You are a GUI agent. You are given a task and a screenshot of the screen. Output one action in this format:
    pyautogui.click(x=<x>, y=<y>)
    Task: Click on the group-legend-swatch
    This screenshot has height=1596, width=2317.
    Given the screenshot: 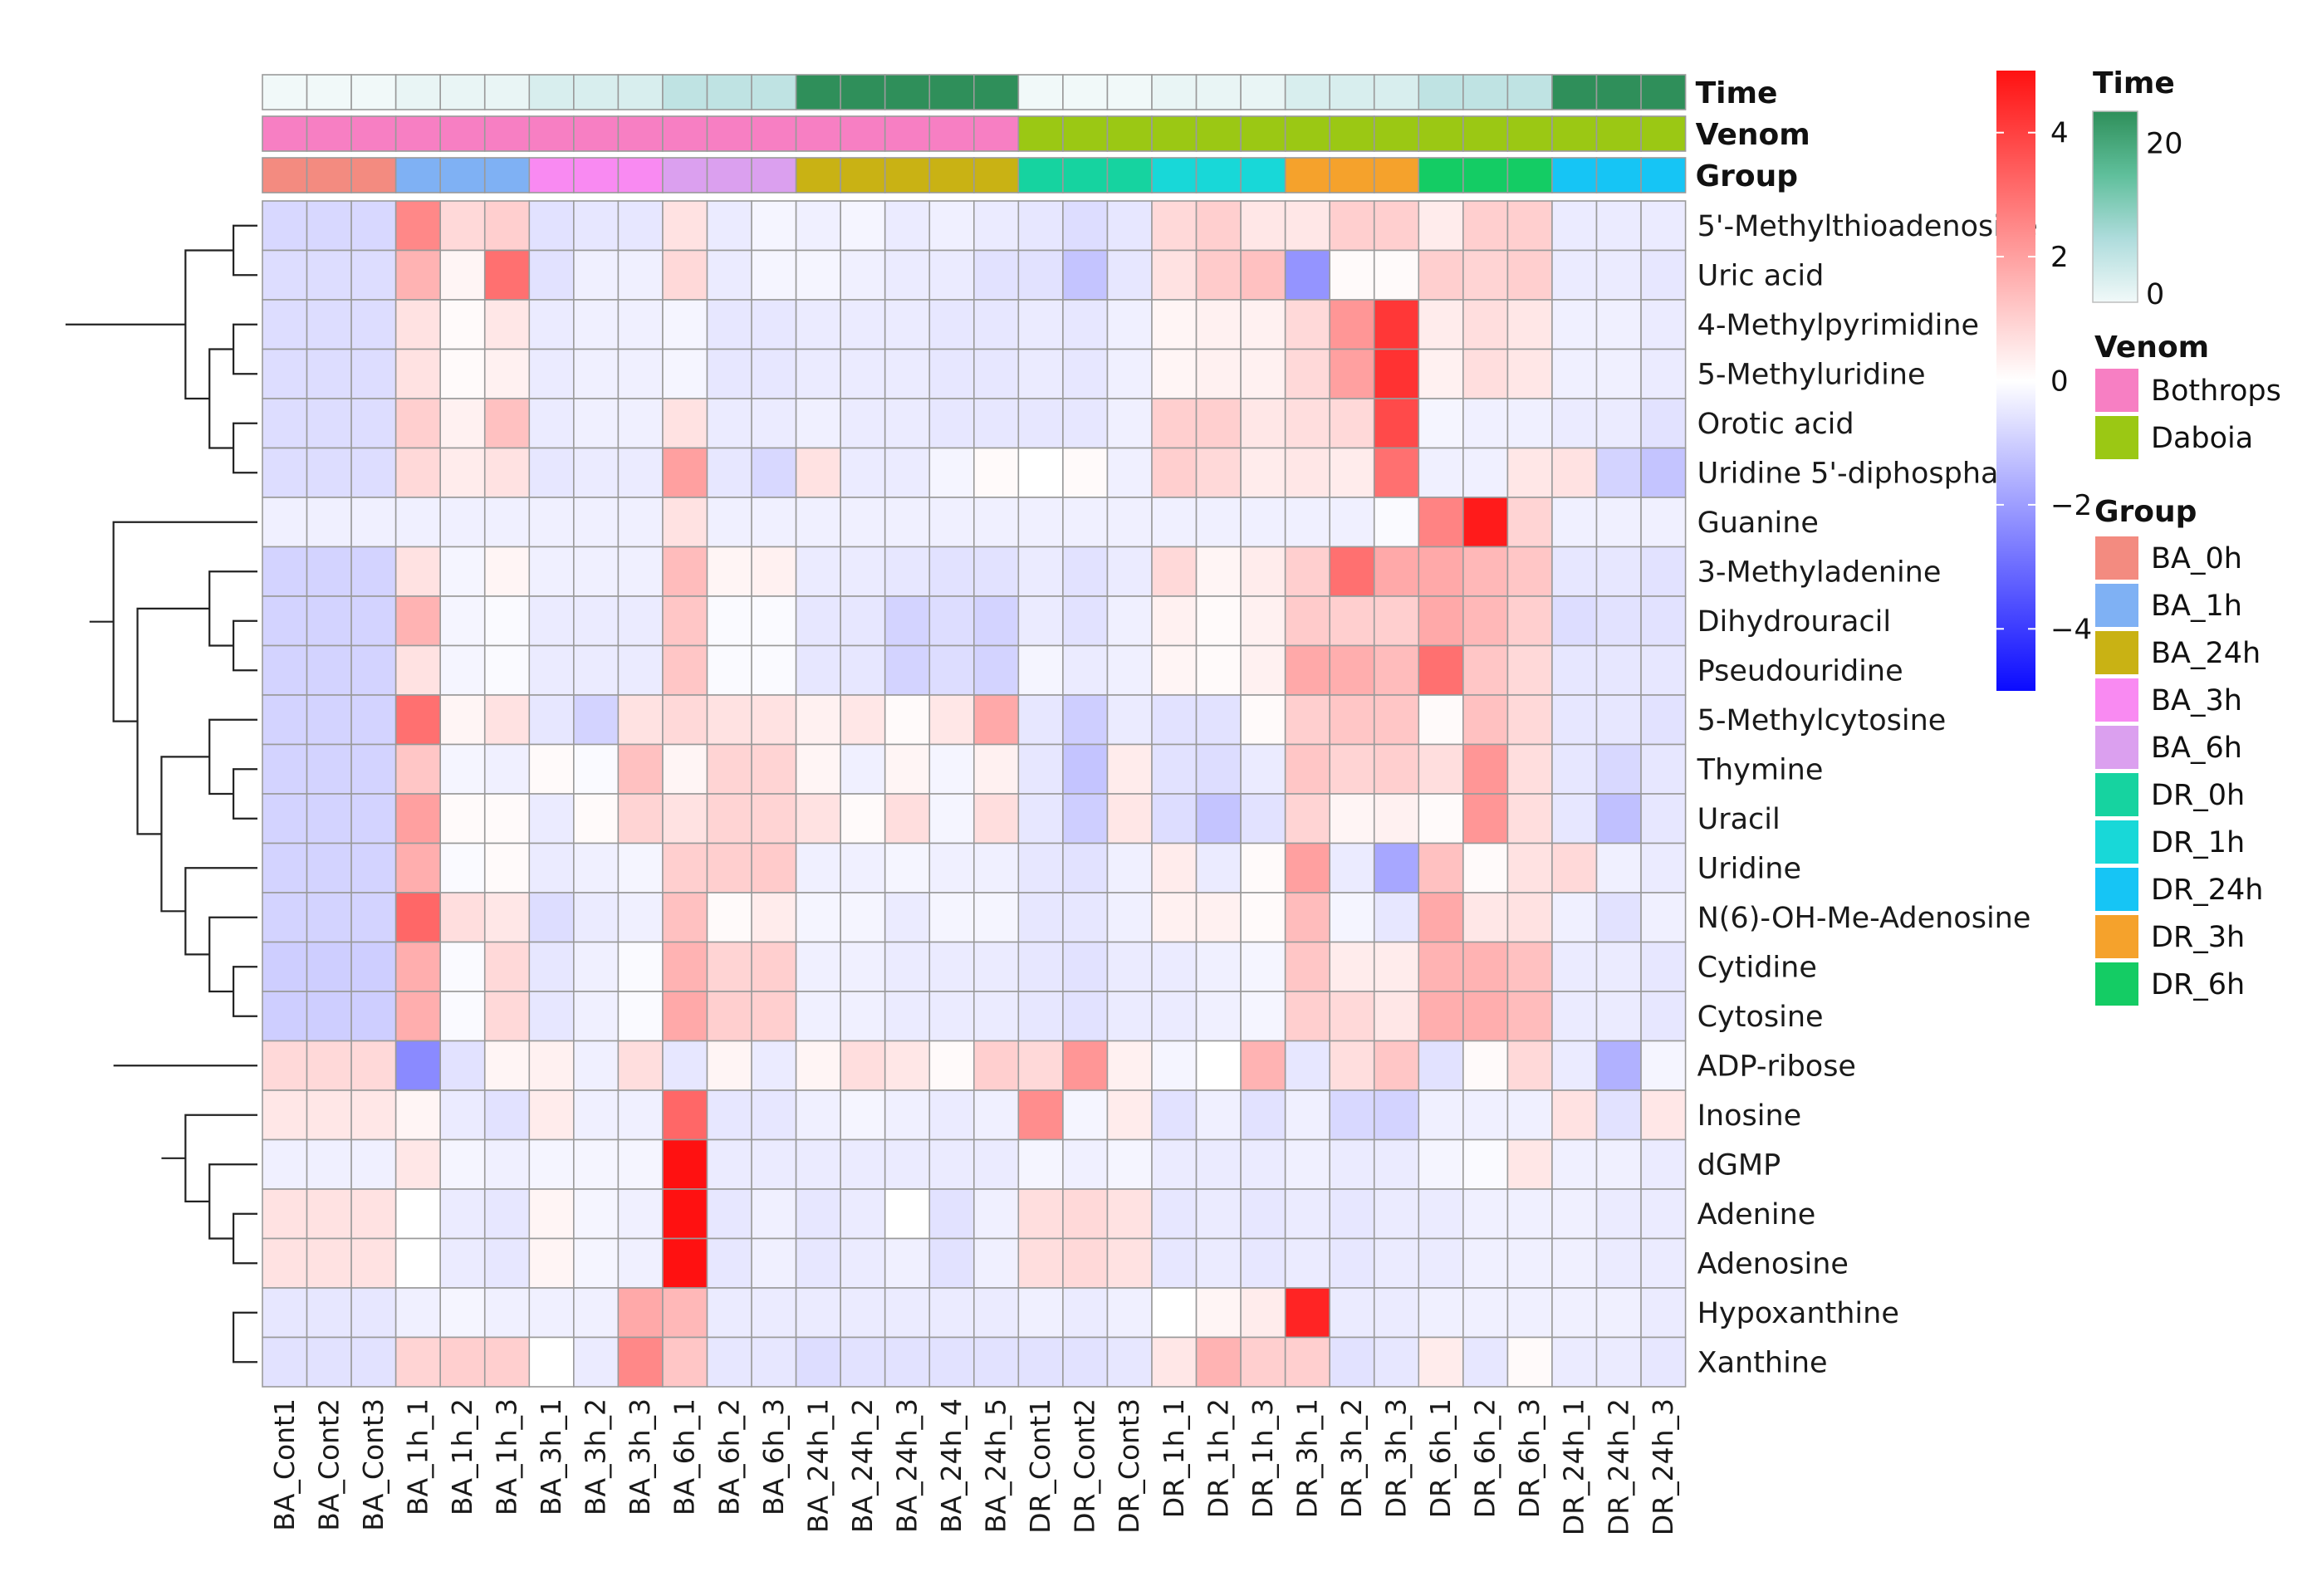 What is the action you would take?
    pyautogui.click(x=2117, y=700)
    